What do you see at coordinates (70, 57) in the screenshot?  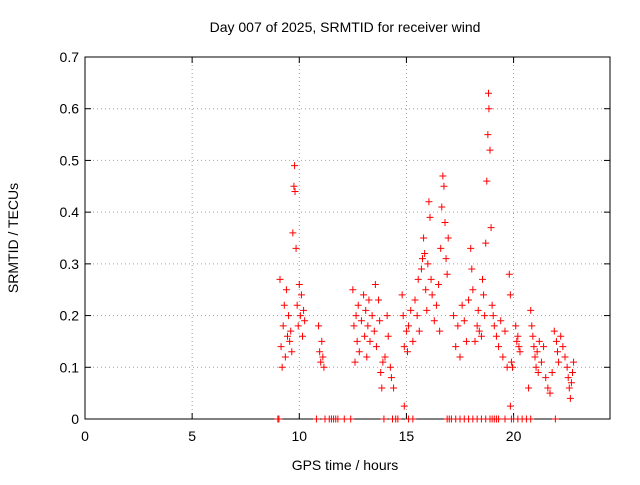 I see `y-tick-label: 0.7` at bounding box center [70, 57].